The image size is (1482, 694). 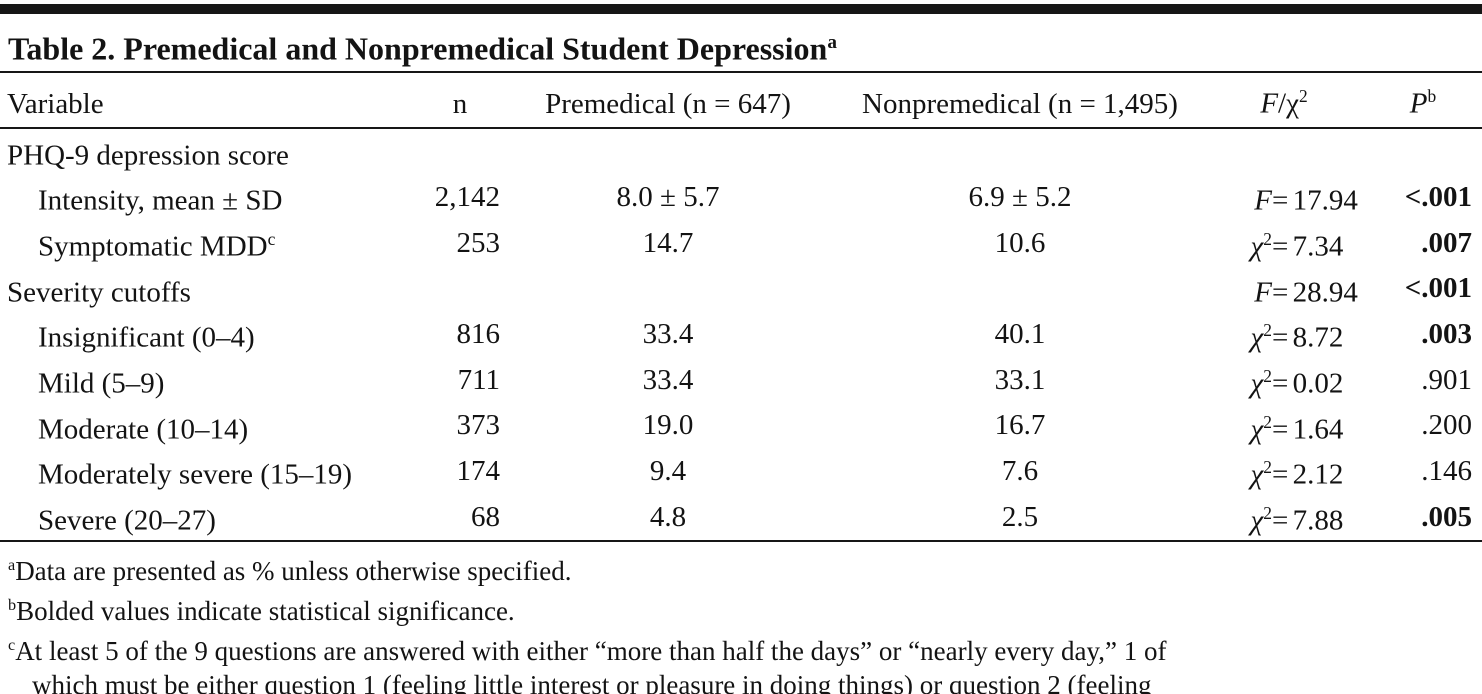 I want to click on row-label: PHQ-9 depression score, so click(x=148, y=155).